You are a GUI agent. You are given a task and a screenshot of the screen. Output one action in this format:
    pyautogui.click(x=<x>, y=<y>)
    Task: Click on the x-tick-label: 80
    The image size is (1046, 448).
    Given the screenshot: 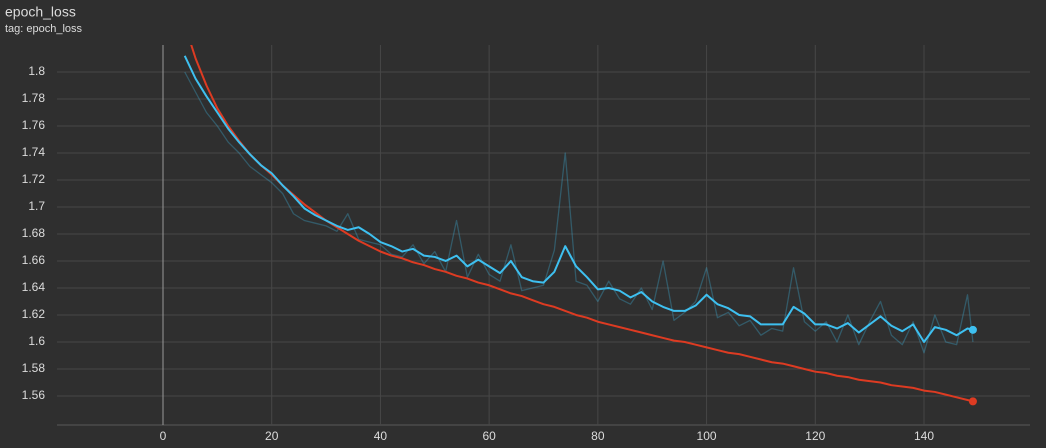 What is the action you would take?
    pyautogui.click(x=598, y=436)
    